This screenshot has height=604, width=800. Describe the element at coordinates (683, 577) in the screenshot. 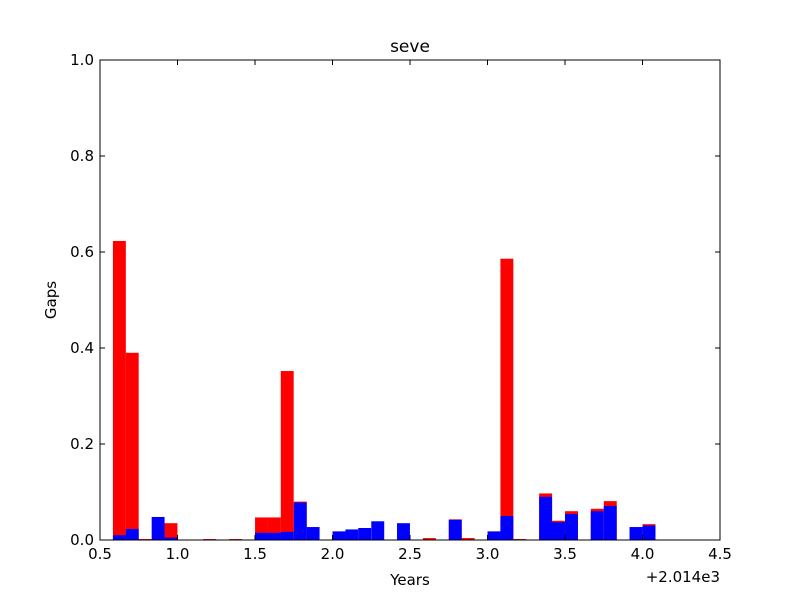

I see `x-offset-label: +2.014e3` at that location.